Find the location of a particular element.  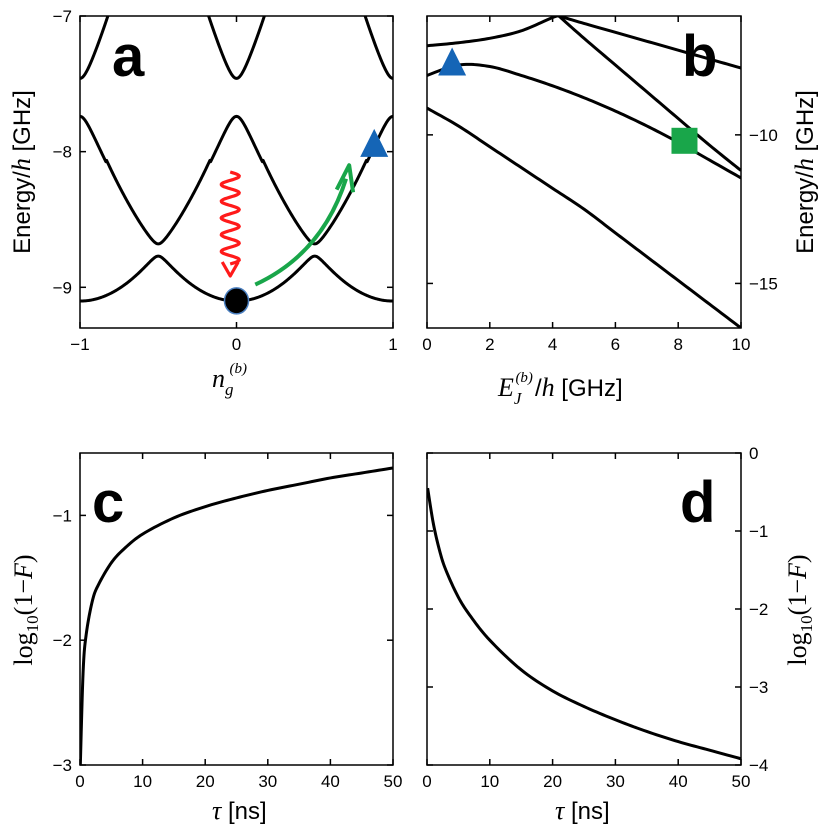

panel-b-xtick-label: 0 is located at coordinates (426, 344).